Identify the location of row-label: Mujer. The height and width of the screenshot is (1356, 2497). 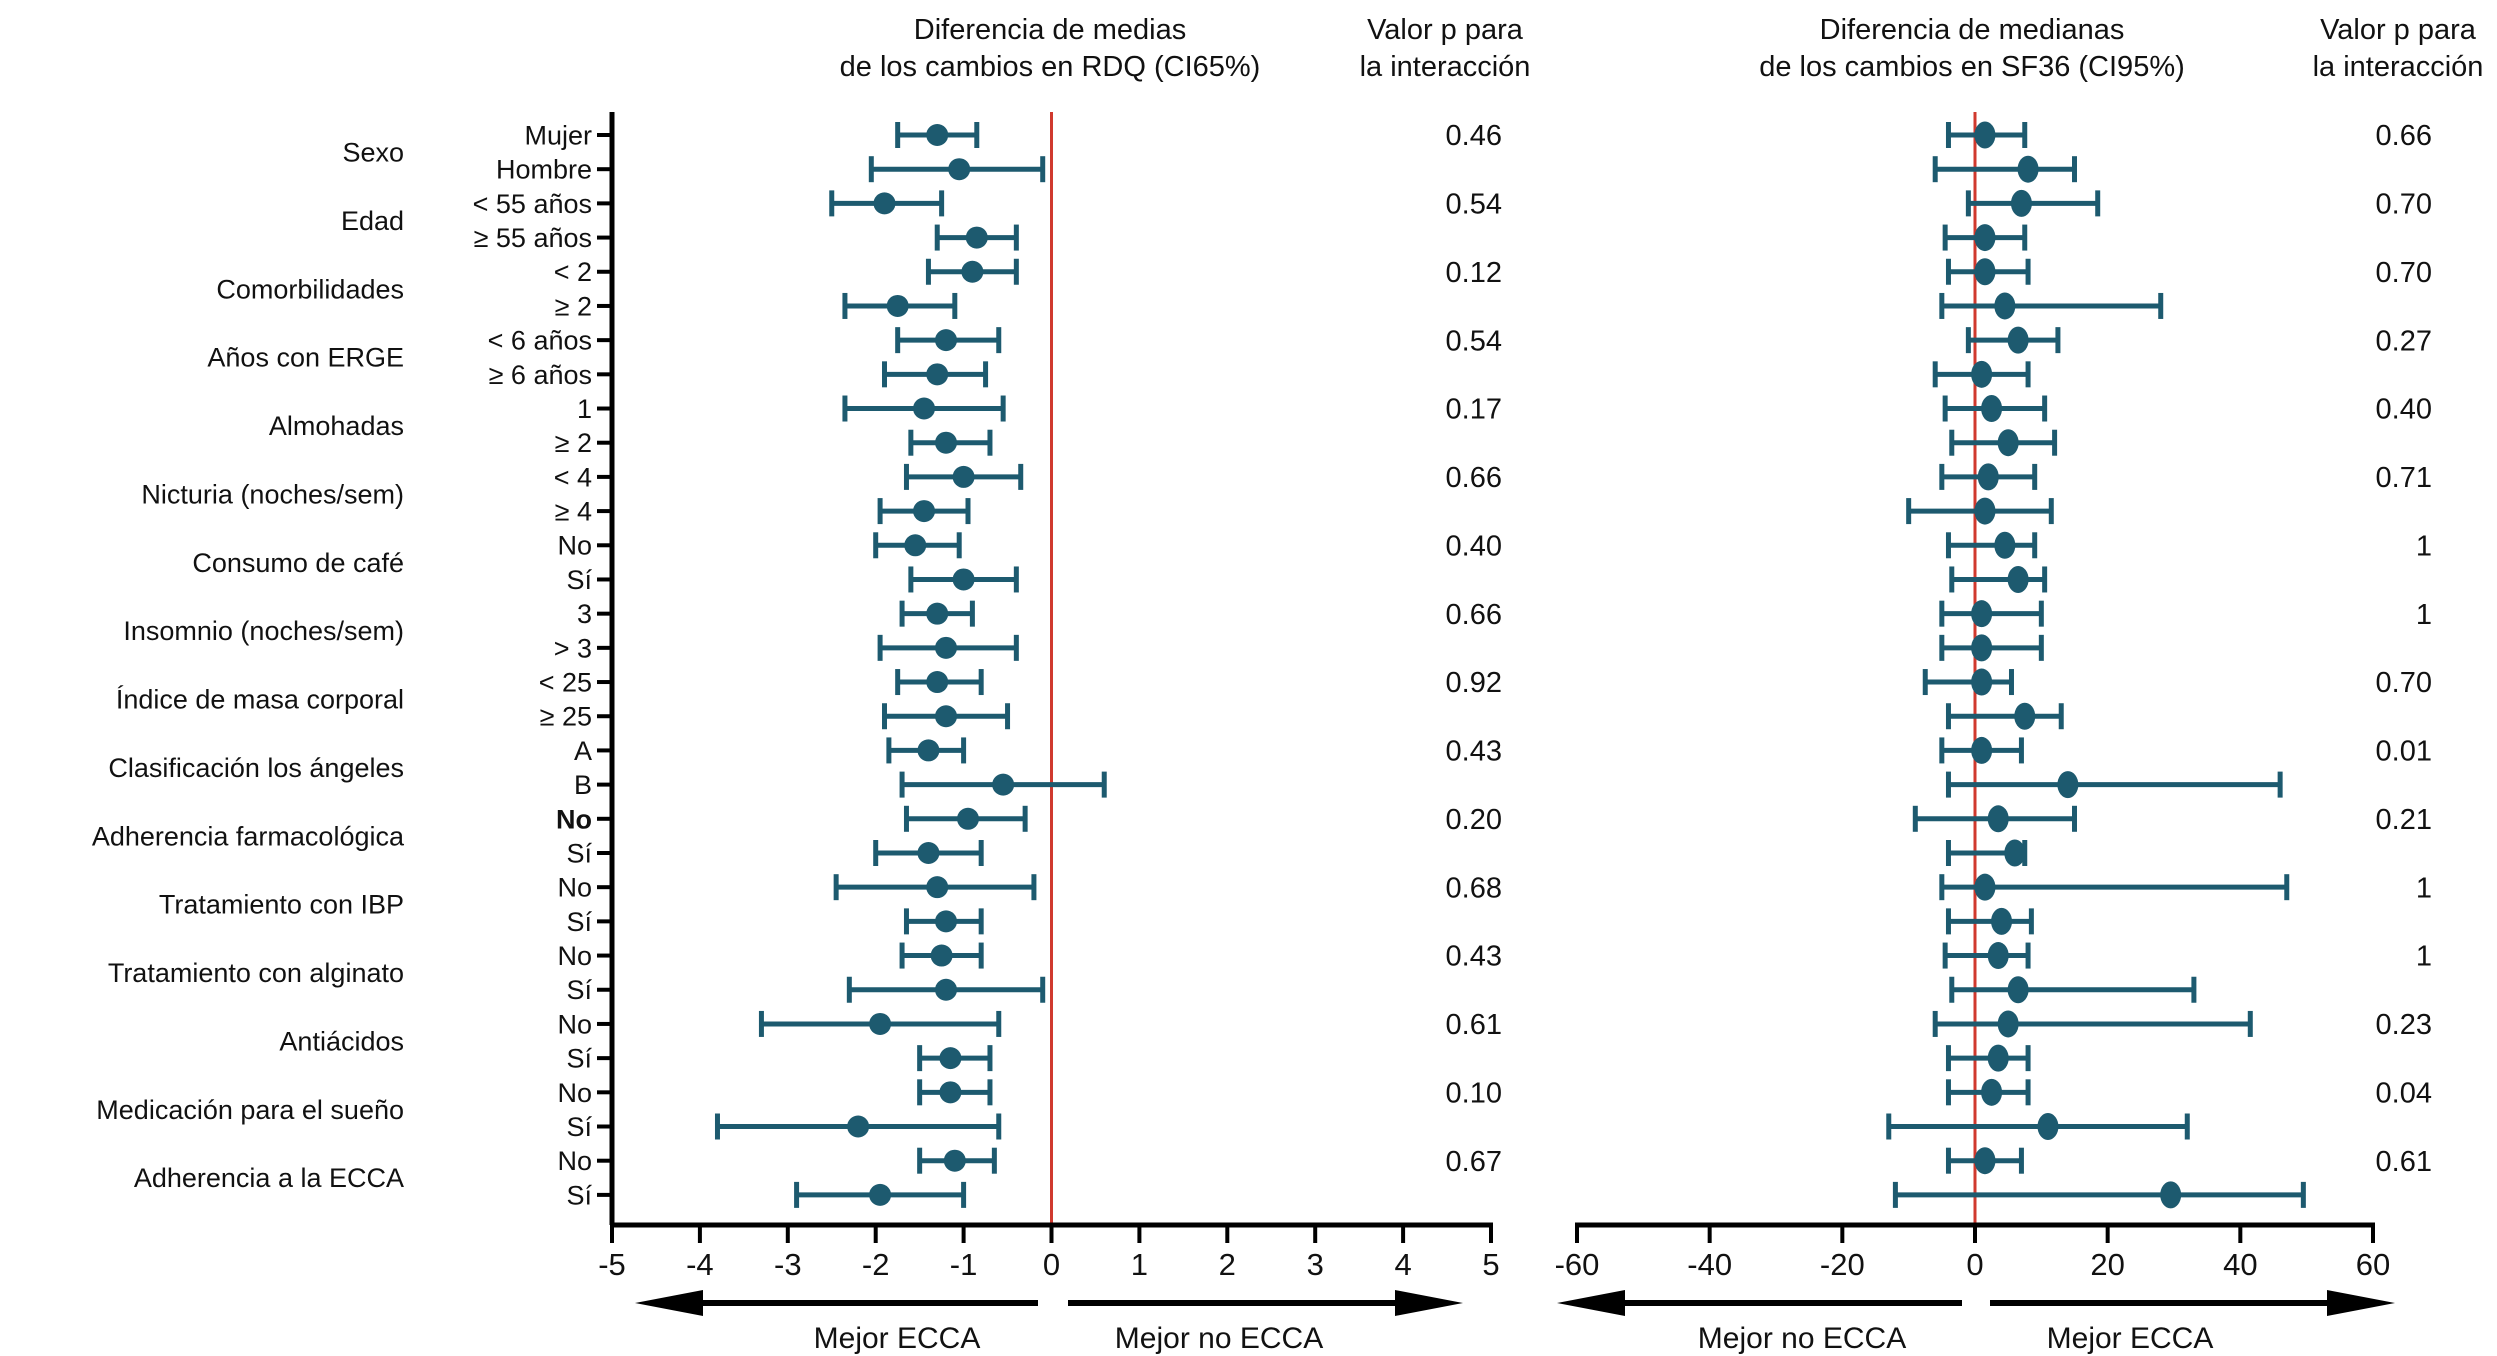
(558, 135).